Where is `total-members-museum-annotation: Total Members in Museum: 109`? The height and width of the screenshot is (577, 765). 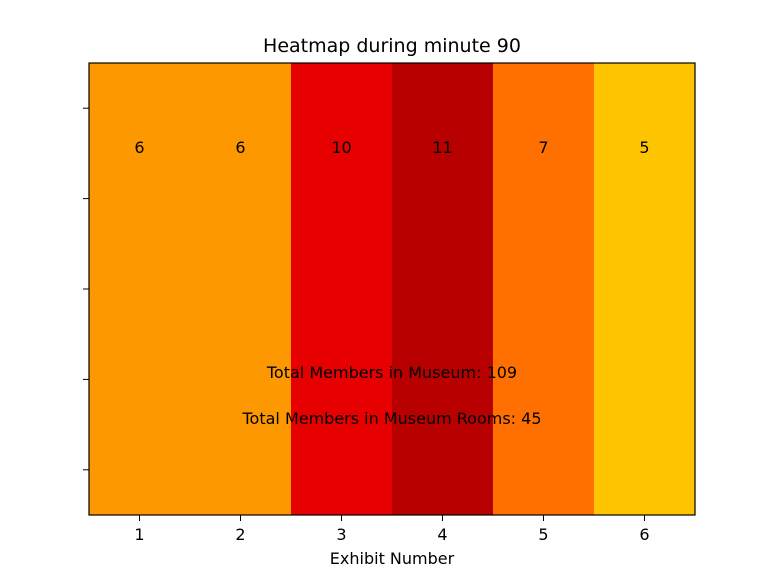 total-members-museum-annotation: Total Members in Museum: 109 is located at coordinates (391, 372).